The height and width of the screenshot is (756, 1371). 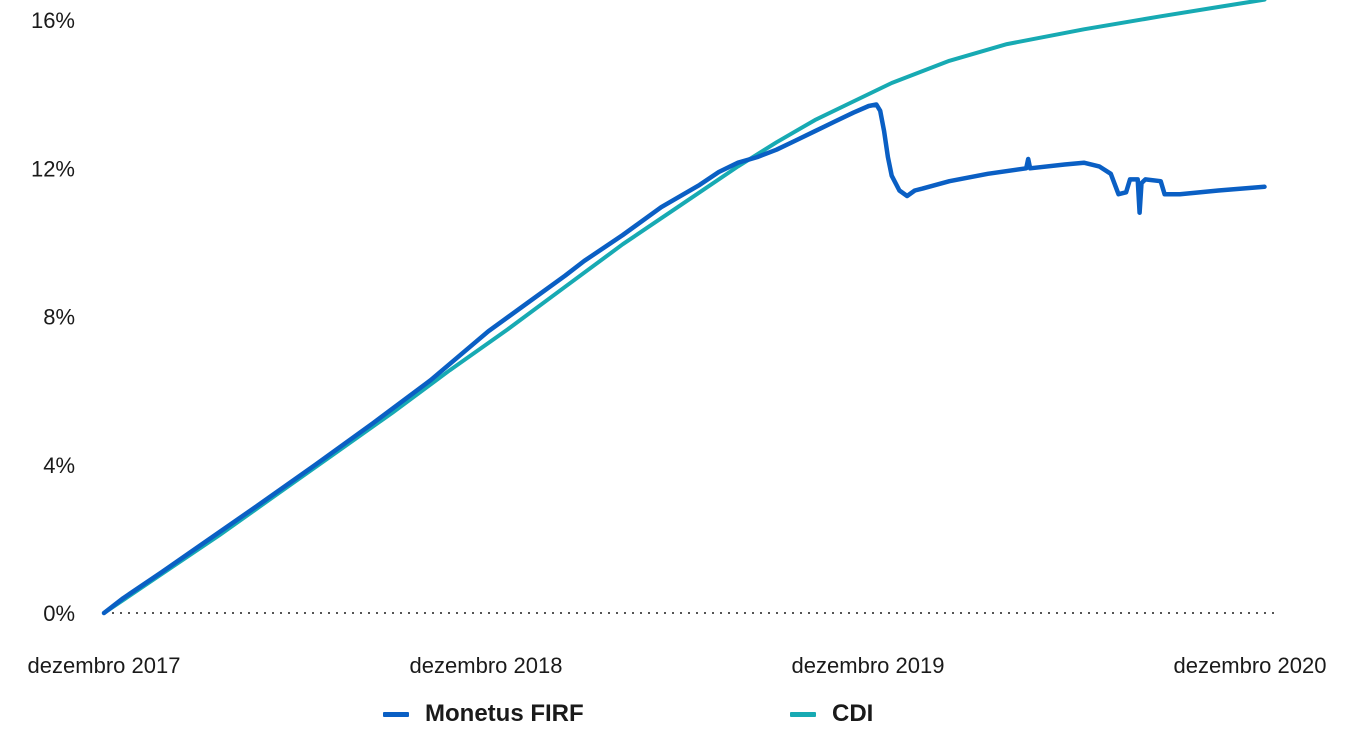 I want to click on y-tick-label: 12%, so click(x=53, y=168).